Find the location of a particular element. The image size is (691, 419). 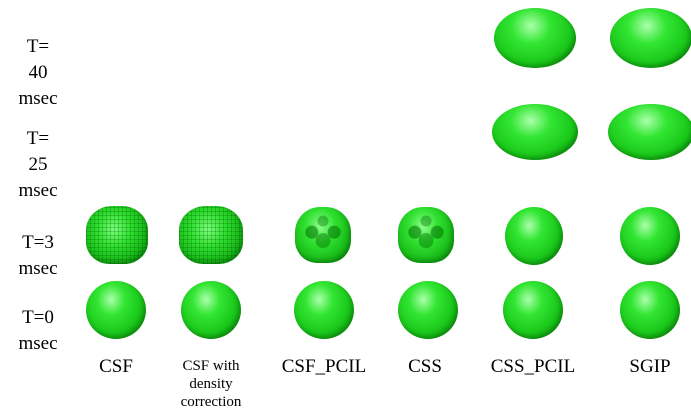

col-label-line: CSF_PCIL is located at coordinates (324, 366).